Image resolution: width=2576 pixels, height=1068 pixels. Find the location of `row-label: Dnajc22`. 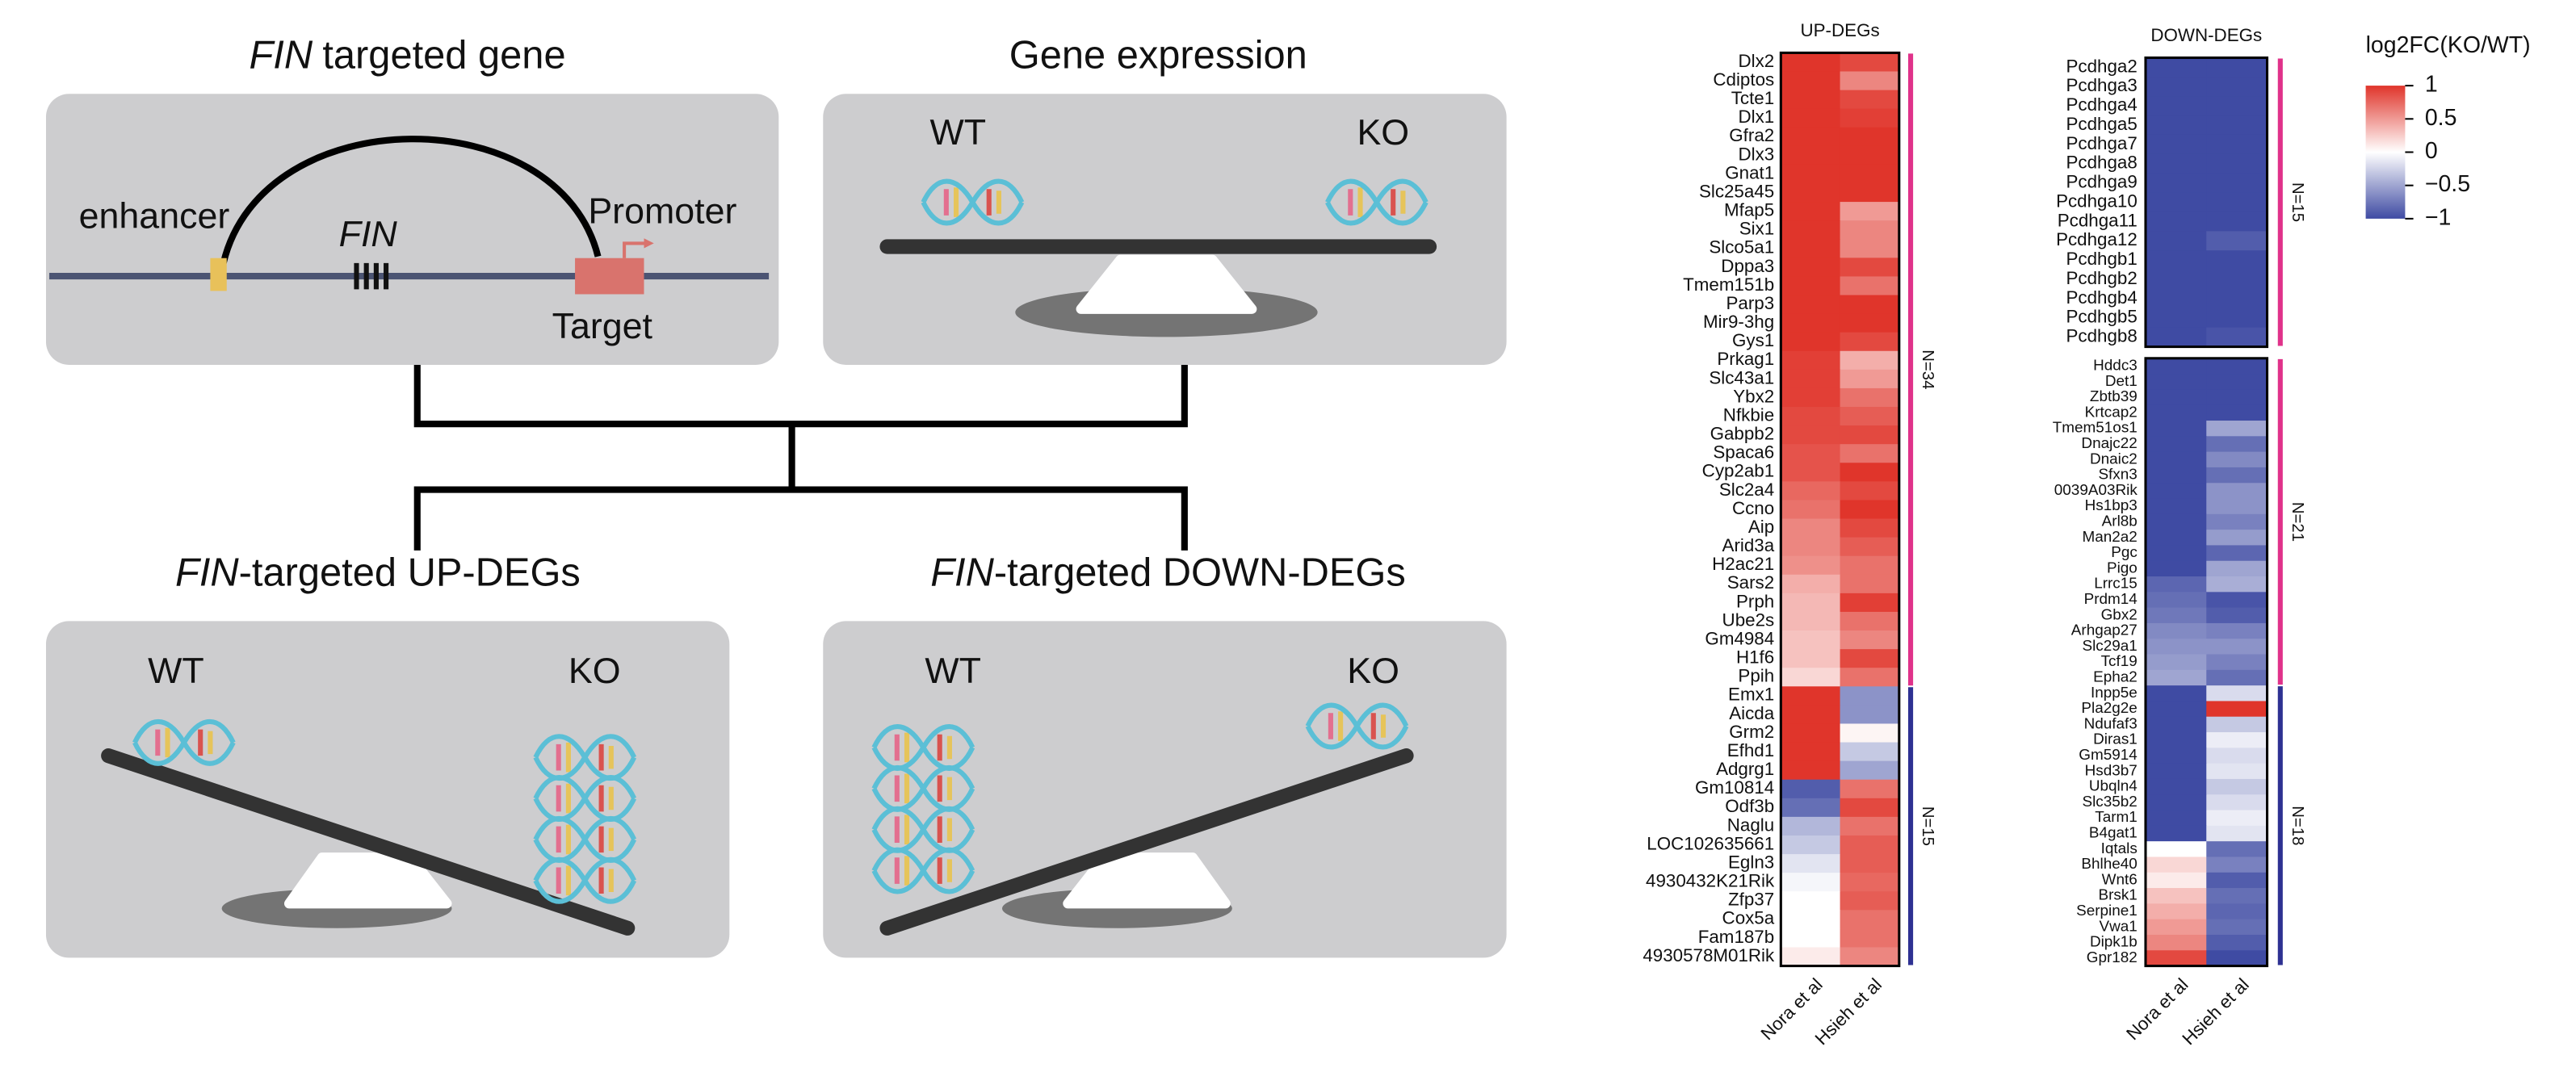

row-label: Dnajc22 is located at coordinates (2109, 443).